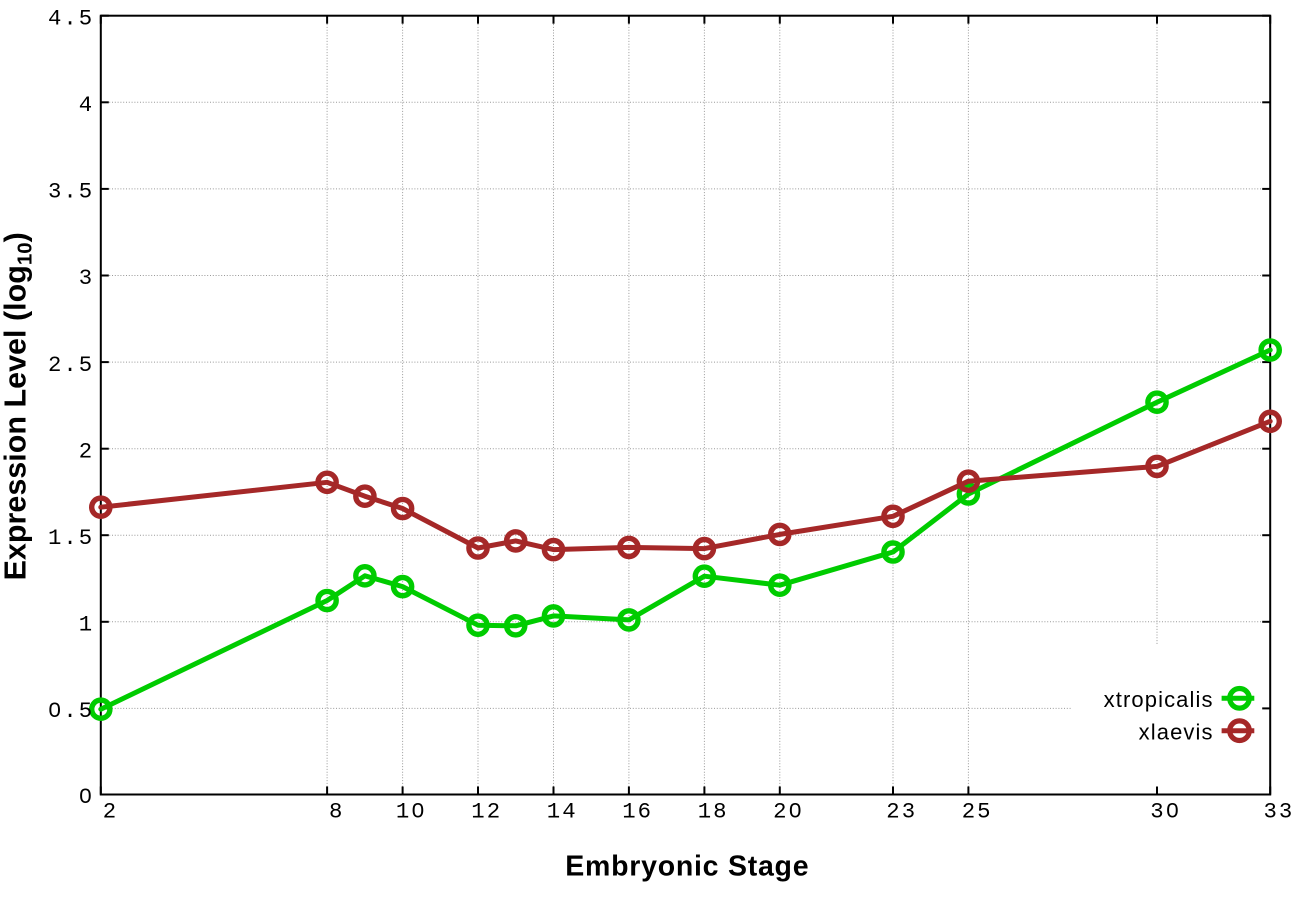 This screenshot has height=907, width=1296. Describe the element at coordinates (687, 866) in the screenshot. I see `svg-text: Embryonic Stage` at that location.